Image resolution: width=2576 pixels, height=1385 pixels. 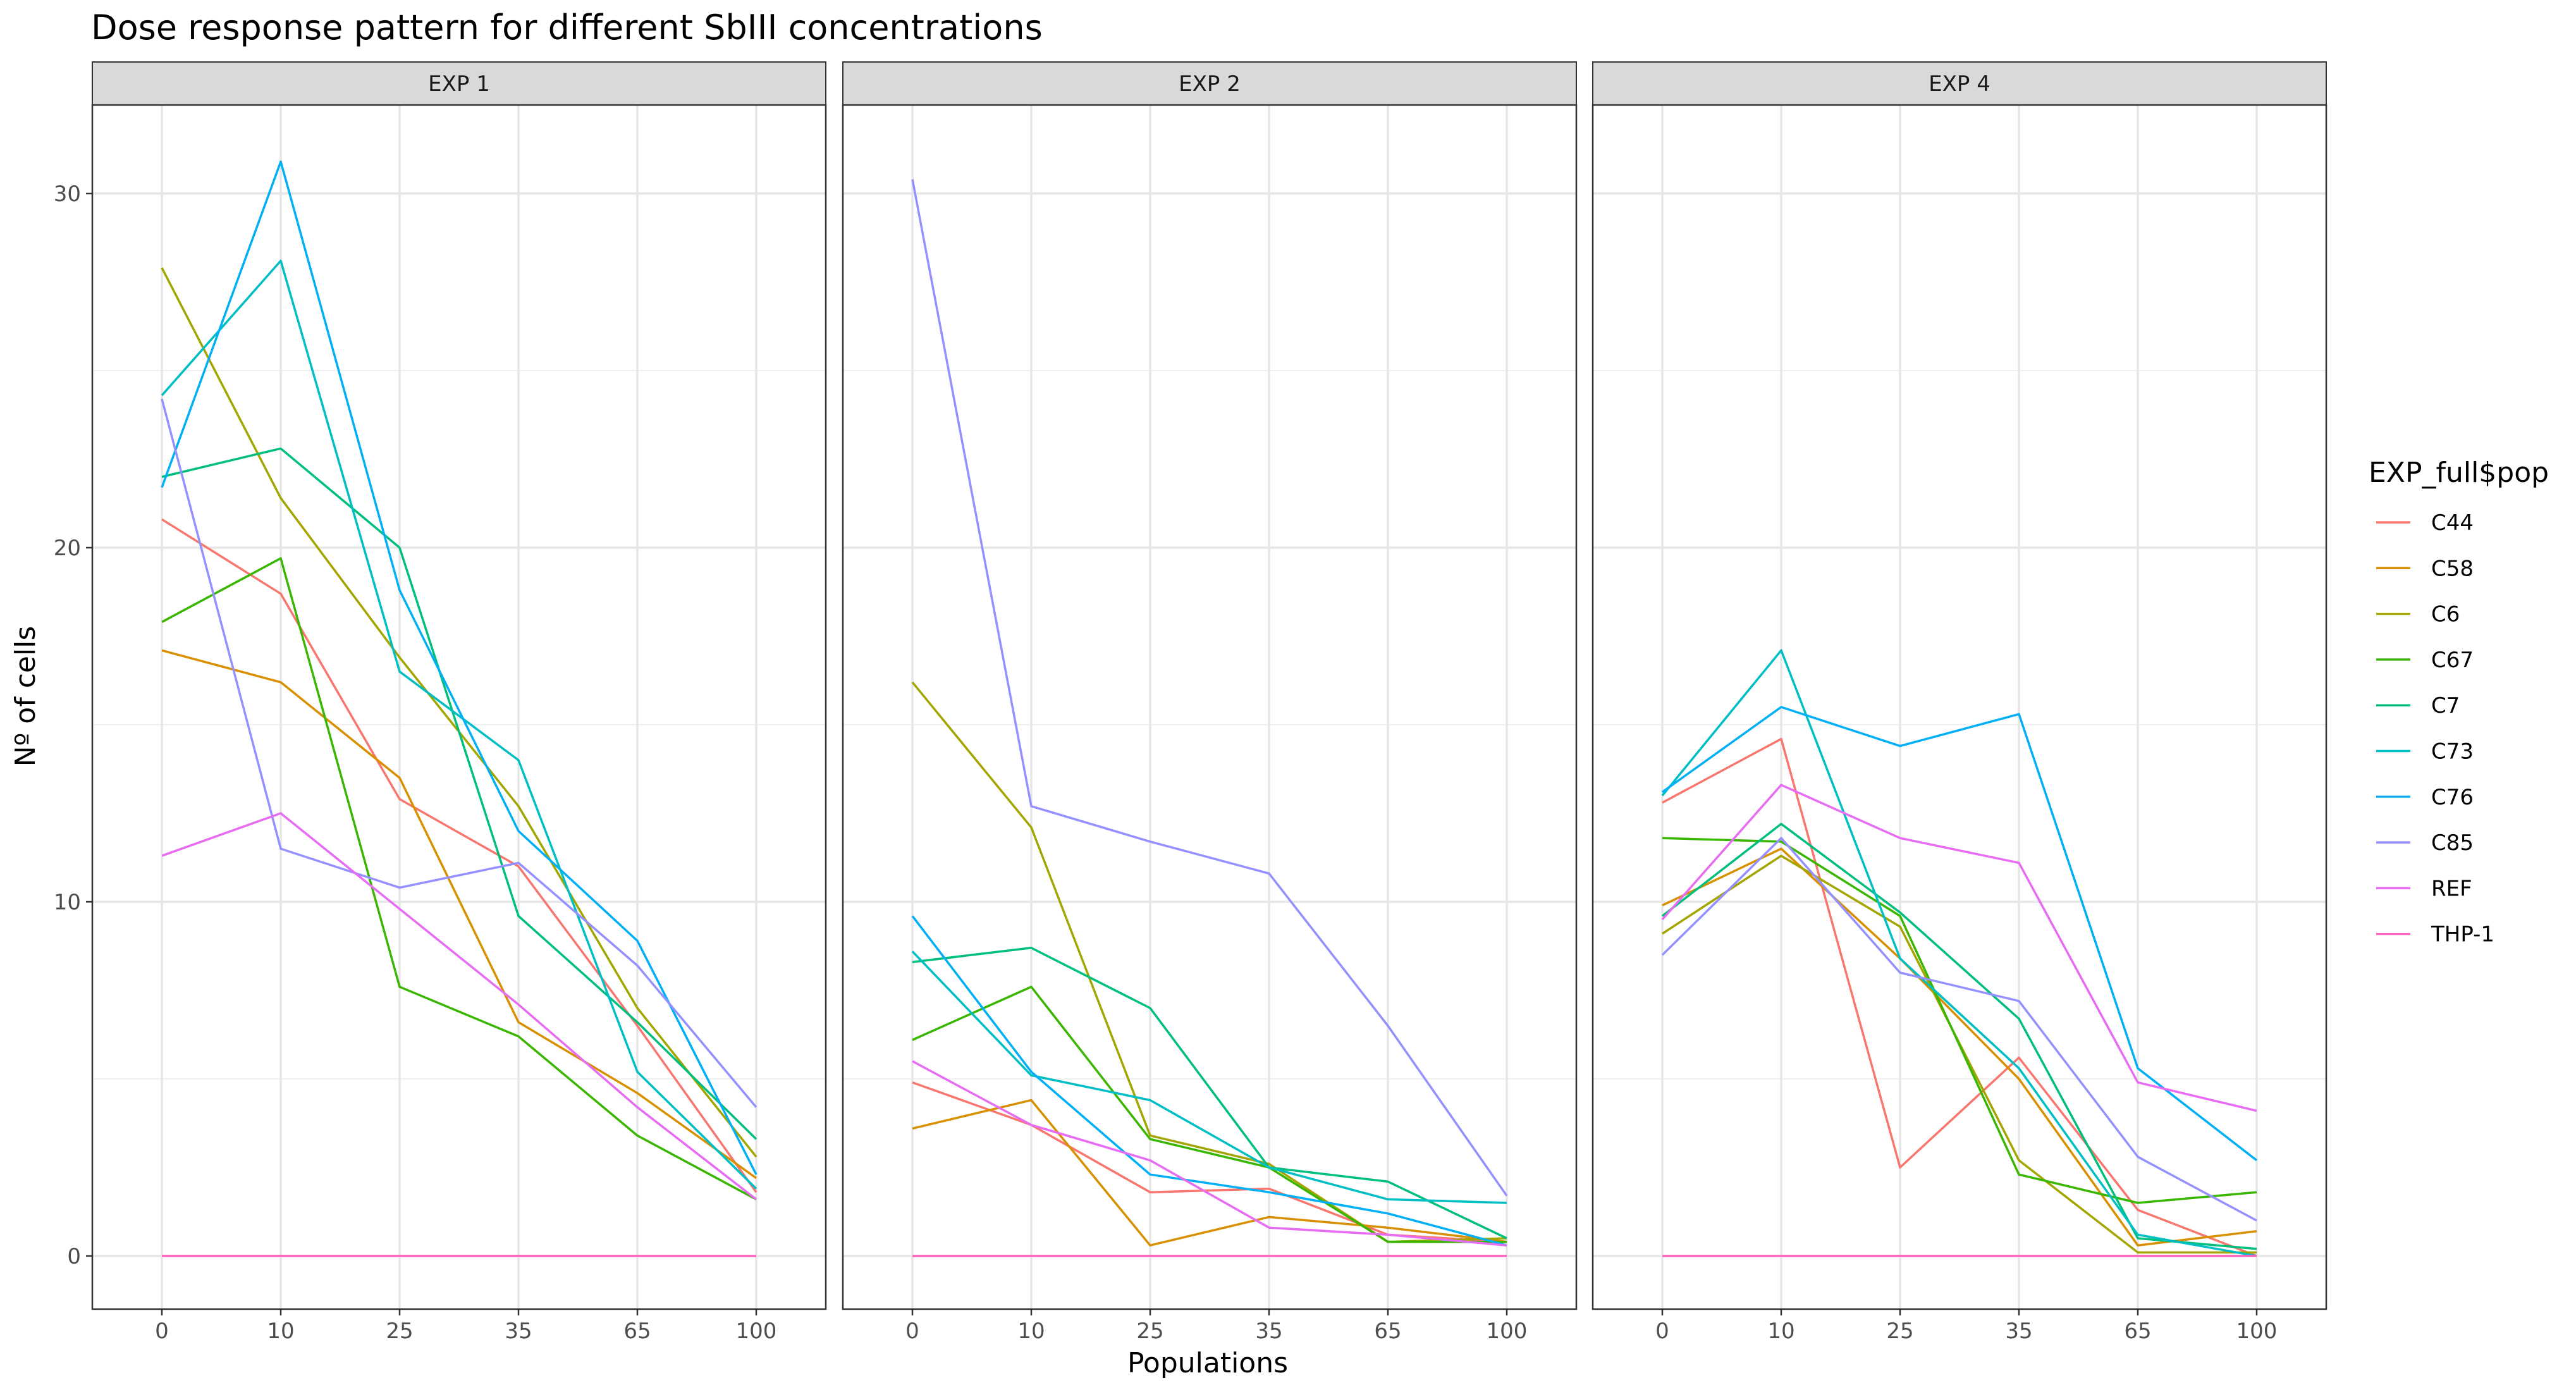 What do you see at coordinates (67, 903) in the screenshot?
I see `y-tick-label: 10` at bounding box center [67, 903].